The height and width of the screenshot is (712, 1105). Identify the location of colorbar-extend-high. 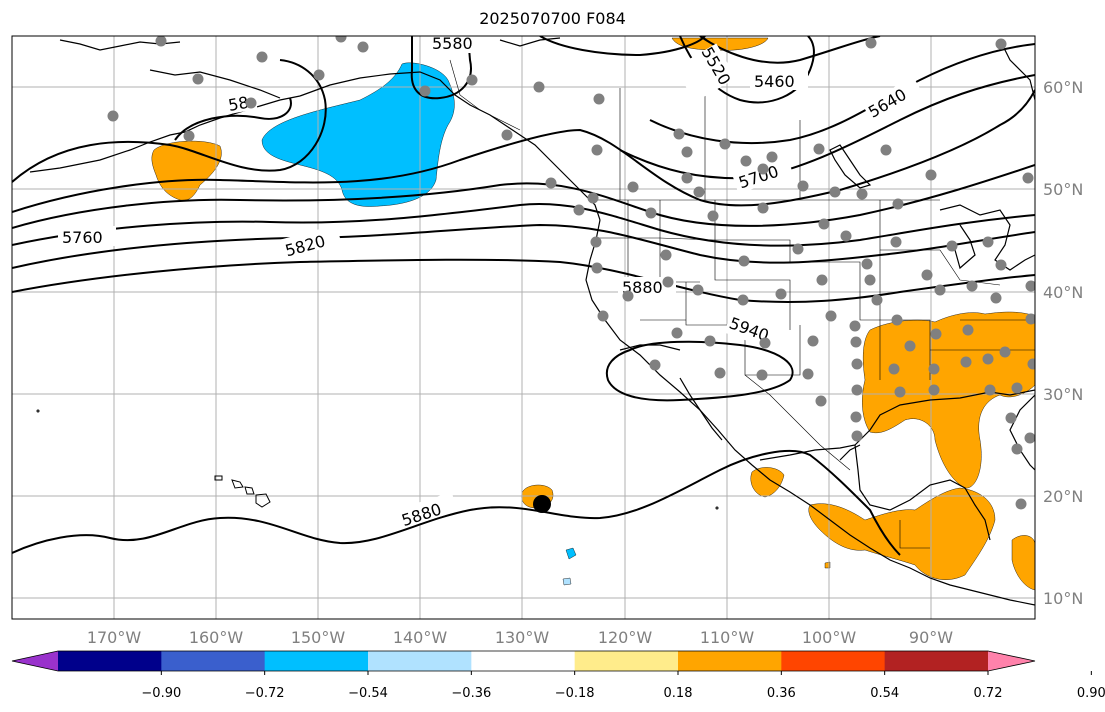
(1011, 661).